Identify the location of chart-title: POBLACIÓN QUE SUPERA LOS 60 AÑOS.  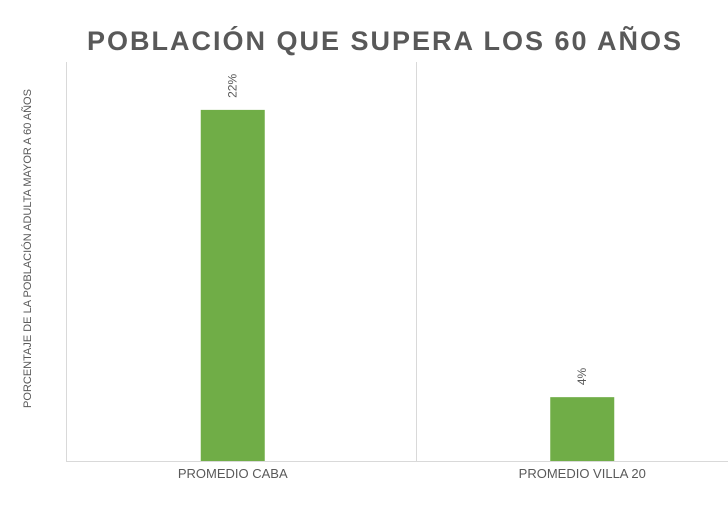
(385, 40).